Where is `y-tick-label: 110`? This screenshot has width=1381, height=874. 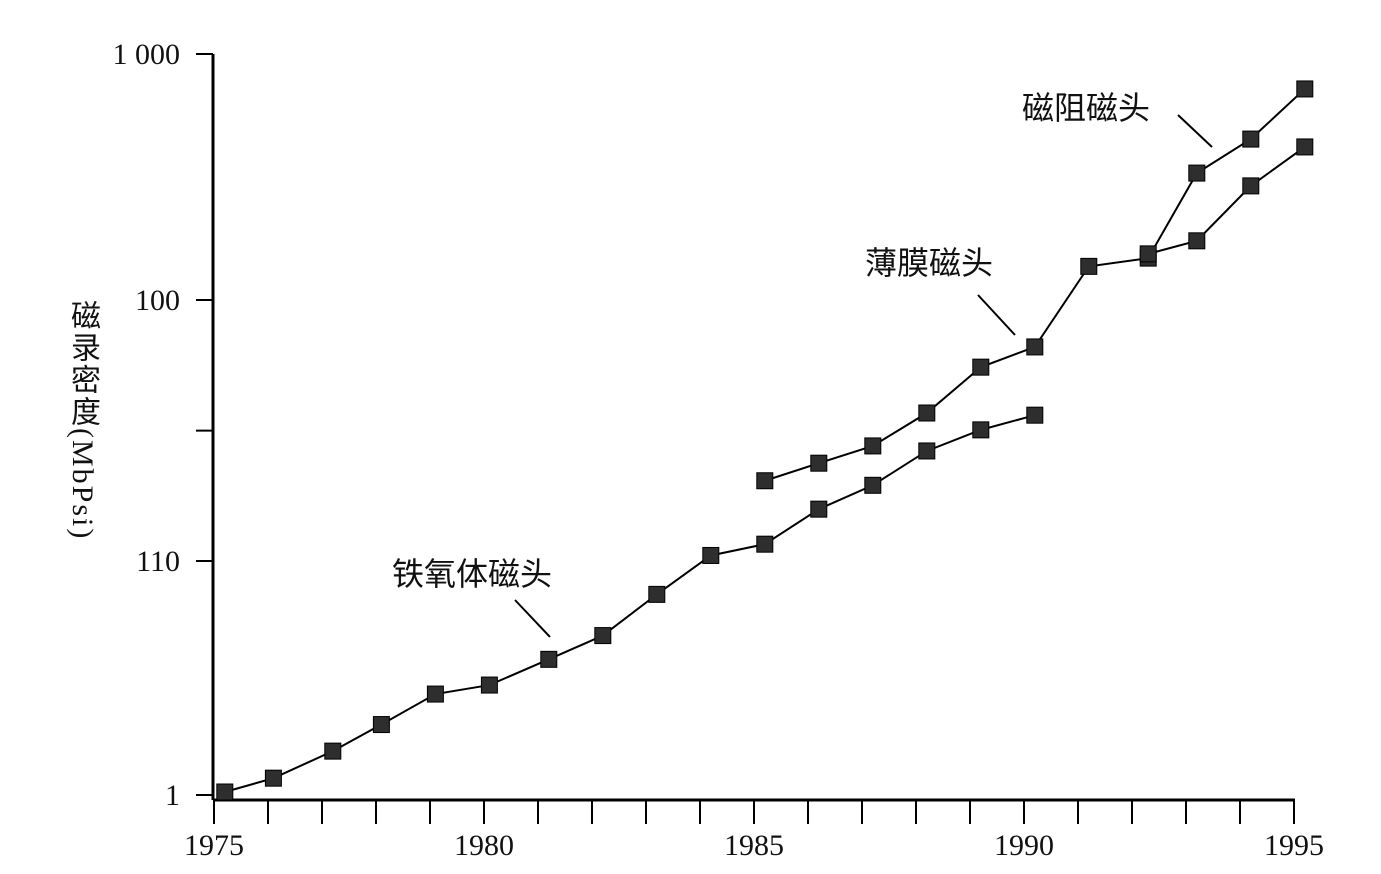
y-tick-label: 110 is located at coordinates (158, 561).